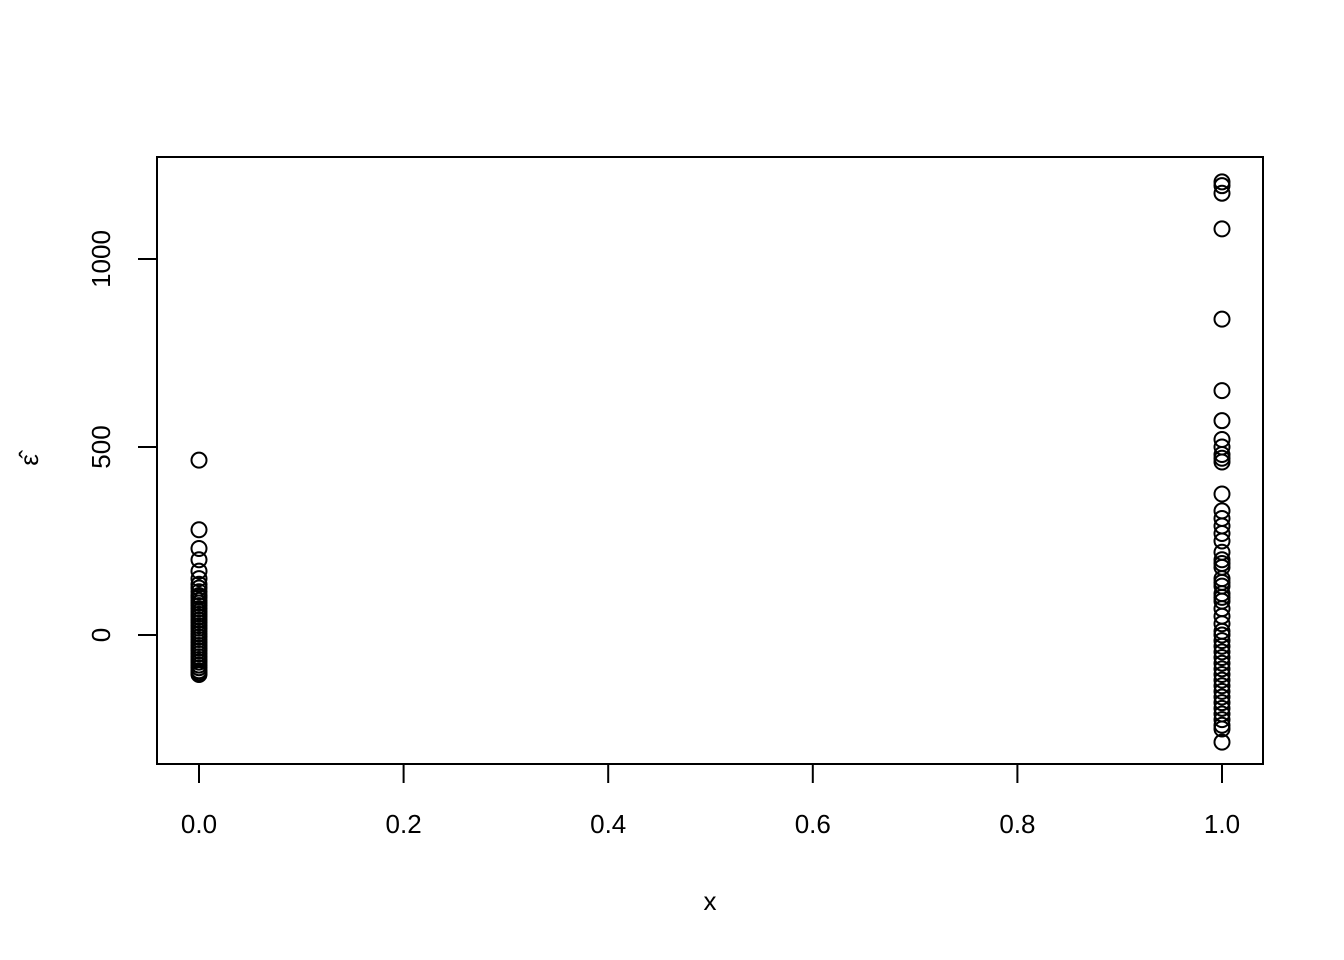  Describe the element at coordinates (710, 801) in the screenshot. I see `x-axis: 0.0 0.2 0.4 0.6 0.8 1.0` at that location.